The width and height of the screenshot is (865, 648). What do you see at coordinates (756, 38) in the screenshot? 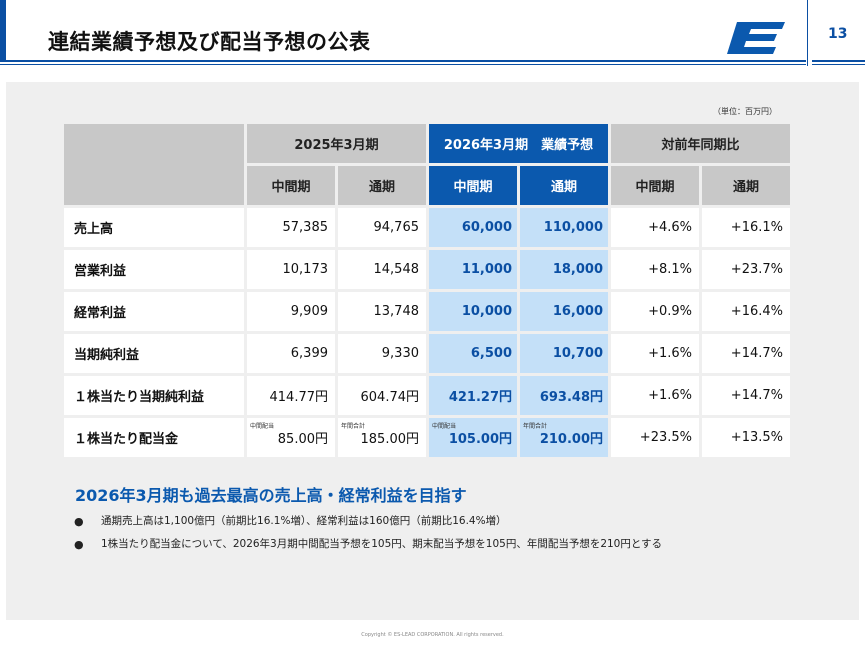
I see `company-logo` at bounding box center [756, 38].